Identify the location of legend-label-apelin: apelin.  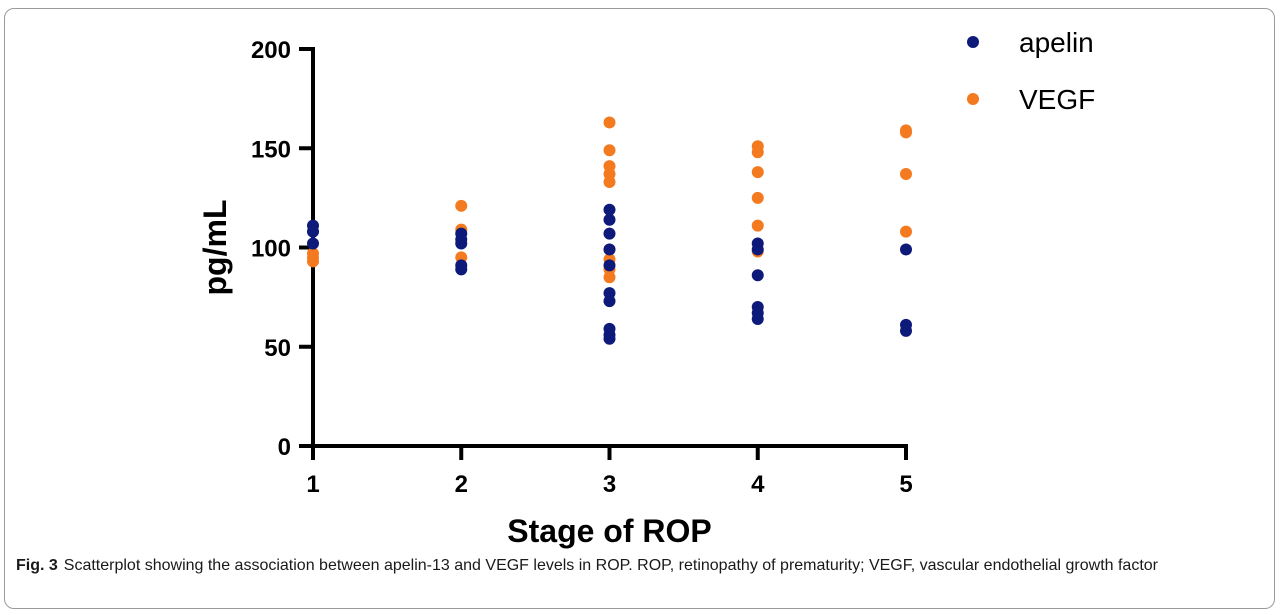
(1056, 42).